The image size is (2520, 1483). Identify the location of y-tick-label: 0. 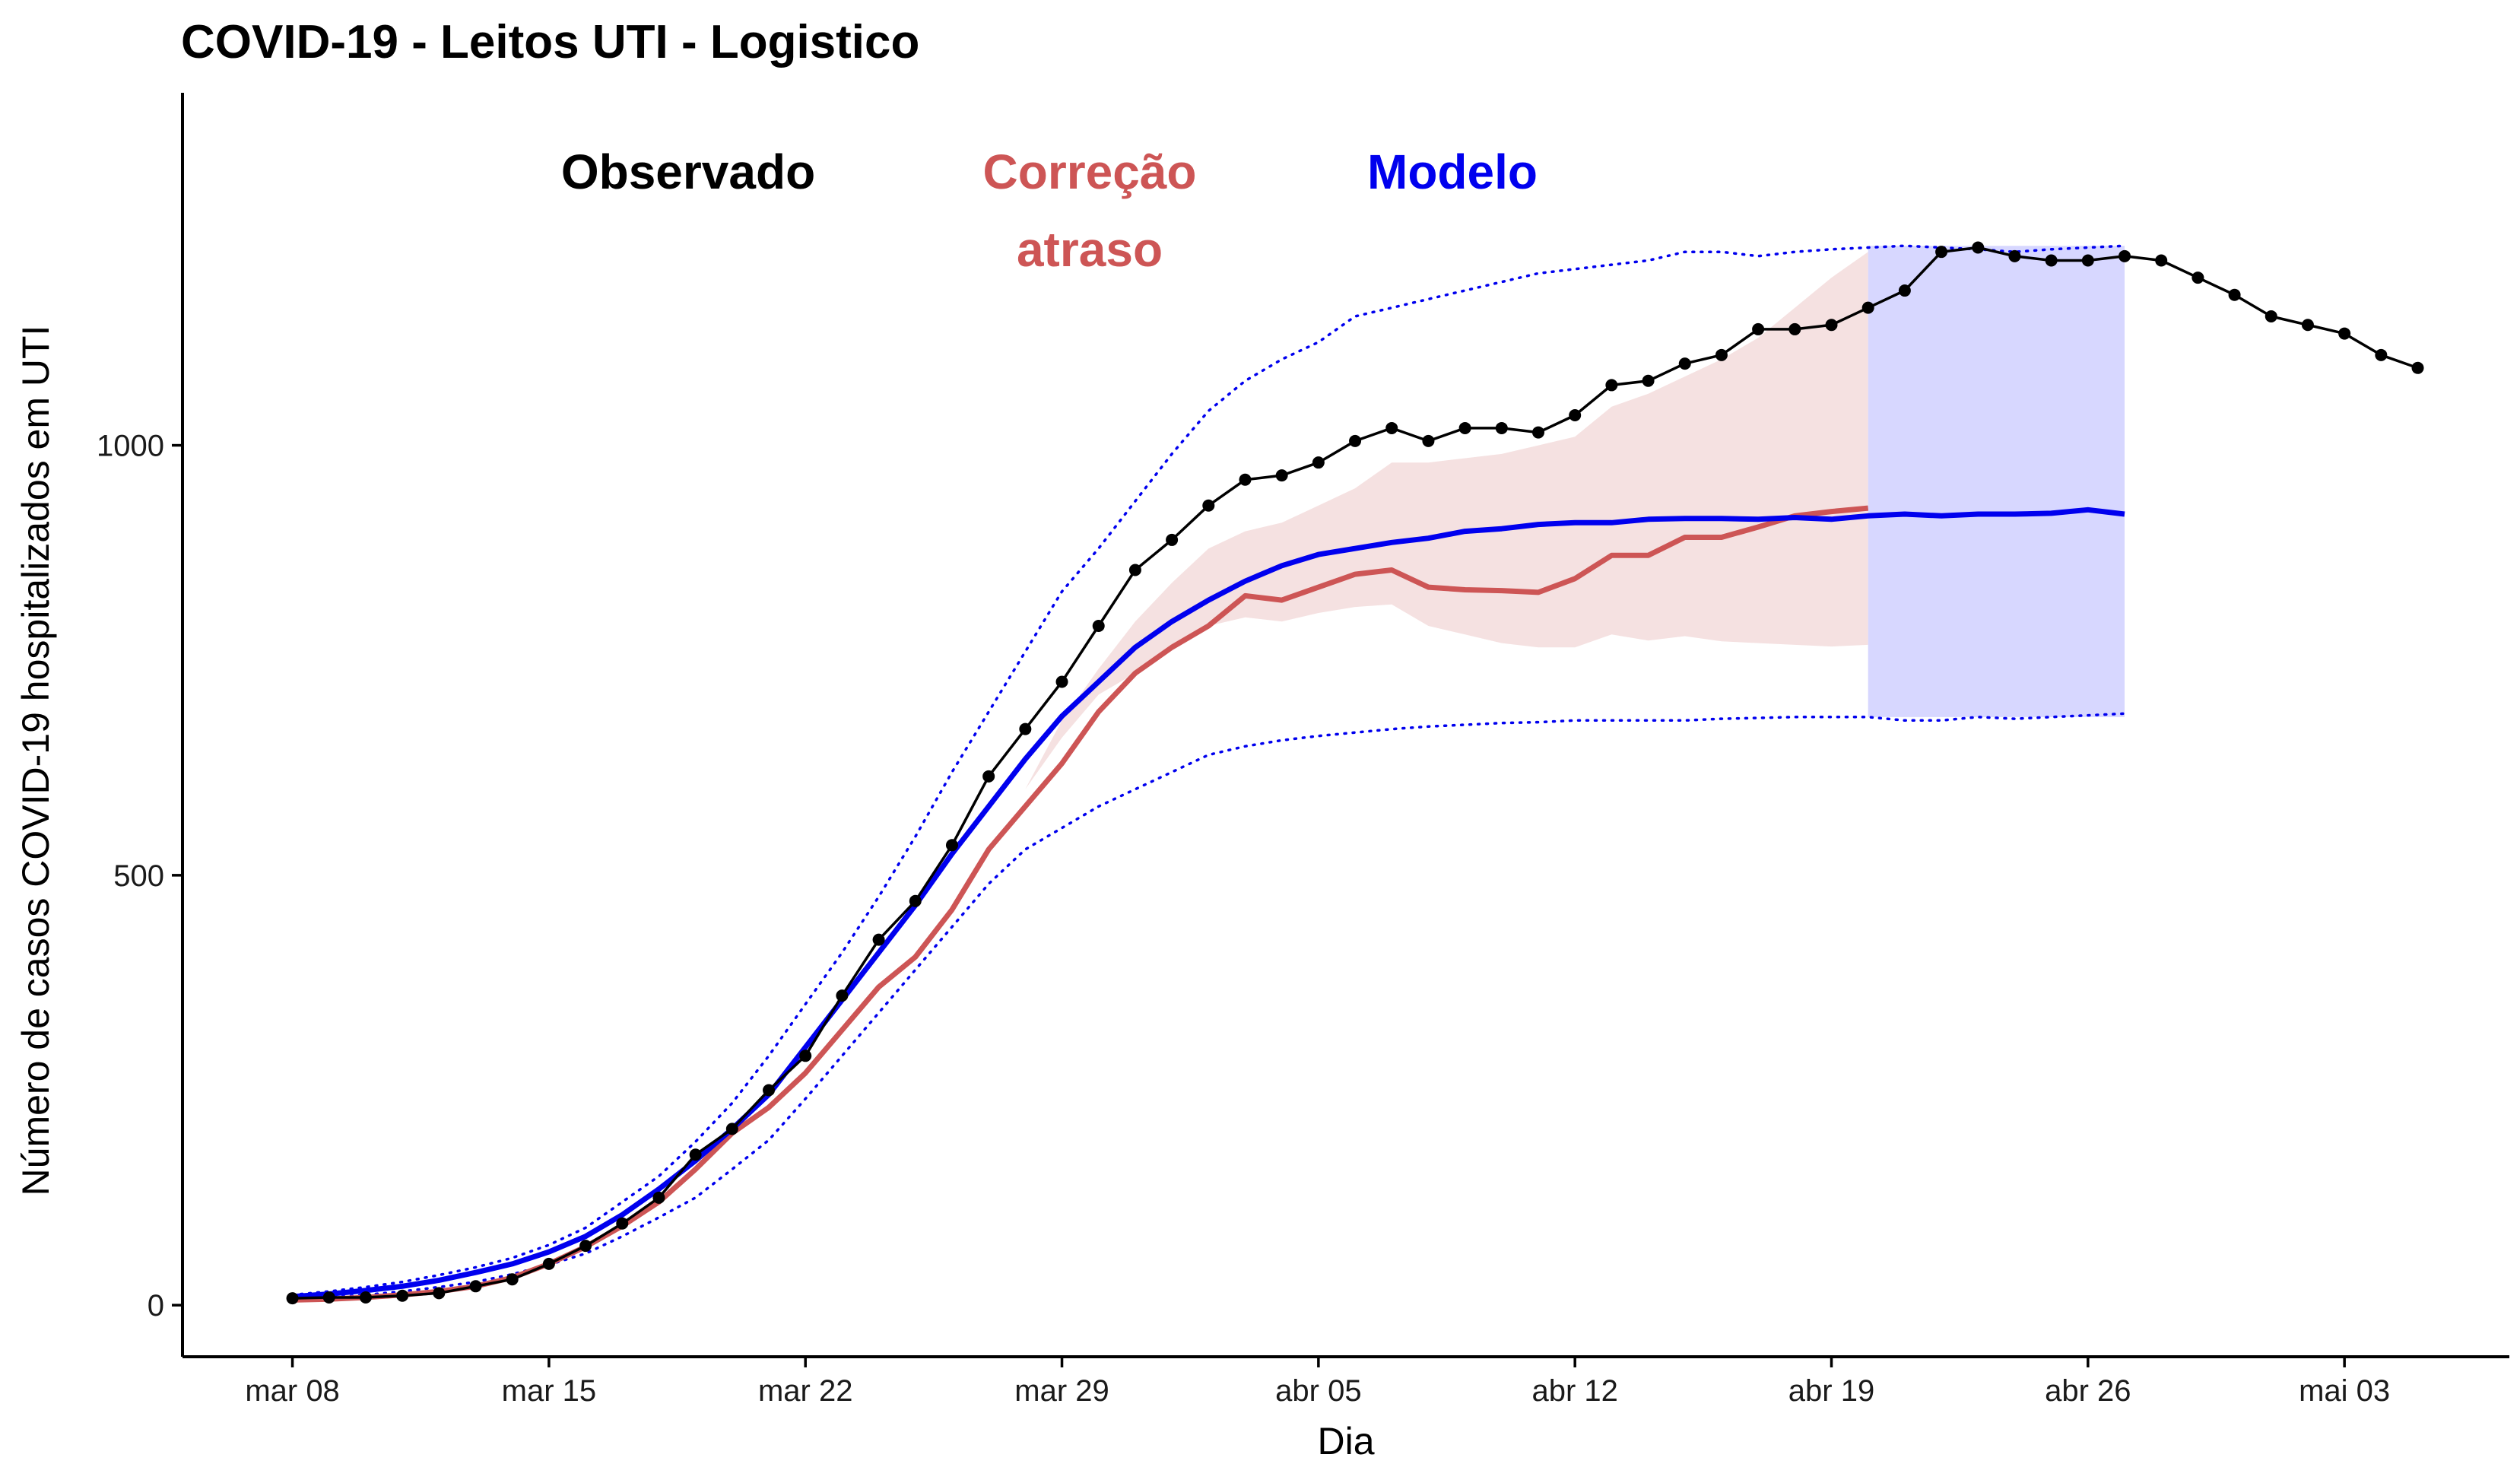
(156, 1306).